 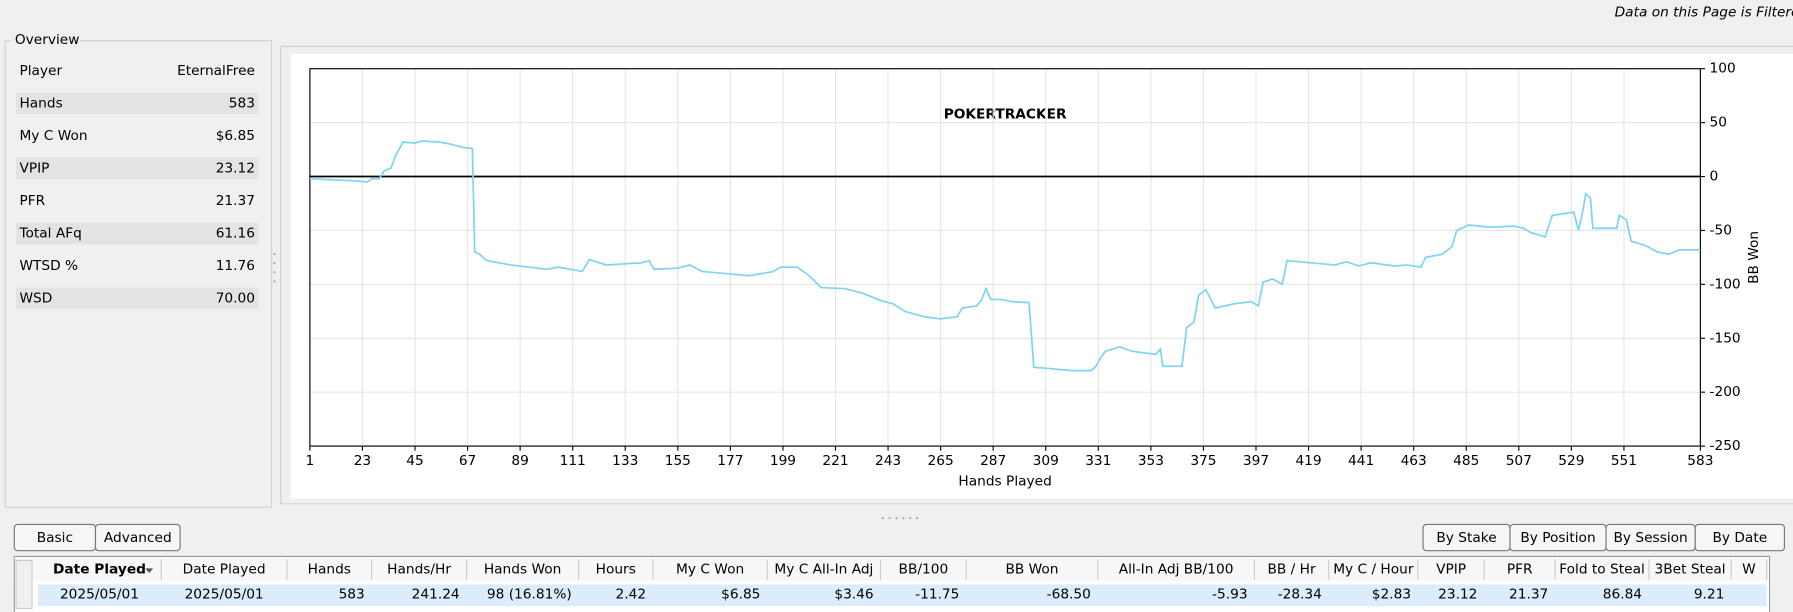 What do you see at coordinates (1046, 461) in the screenshot?
I see `x-tick-label: 309` at bounding box center [1046, 461].